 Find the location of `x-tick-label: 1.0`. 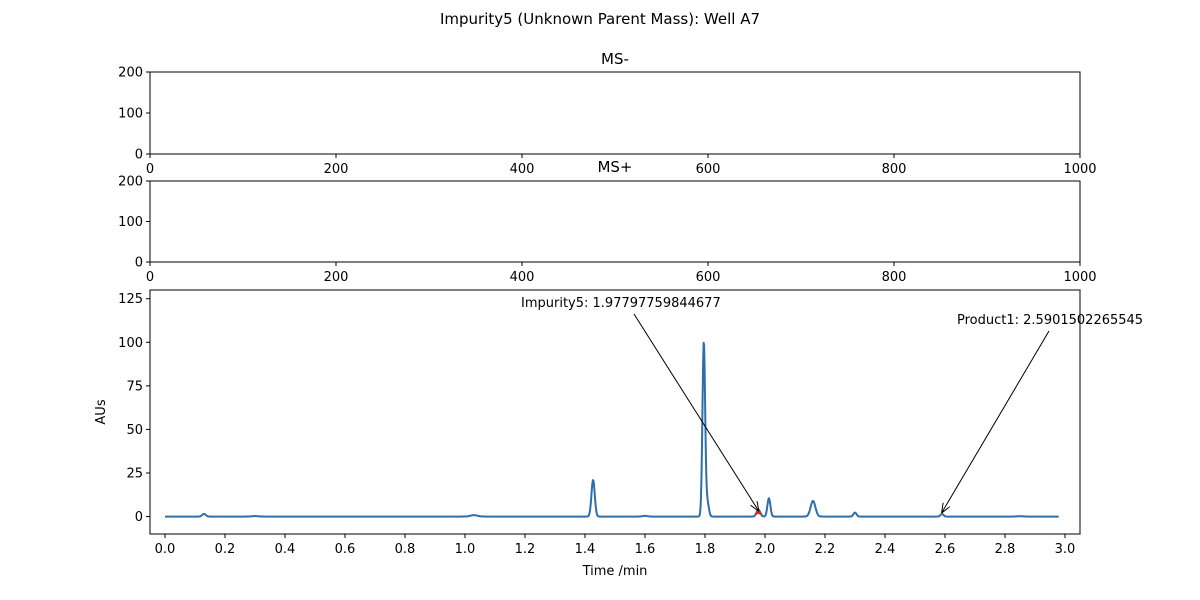

x-tick-label: 1.0 is located at coordinates (465, 549).